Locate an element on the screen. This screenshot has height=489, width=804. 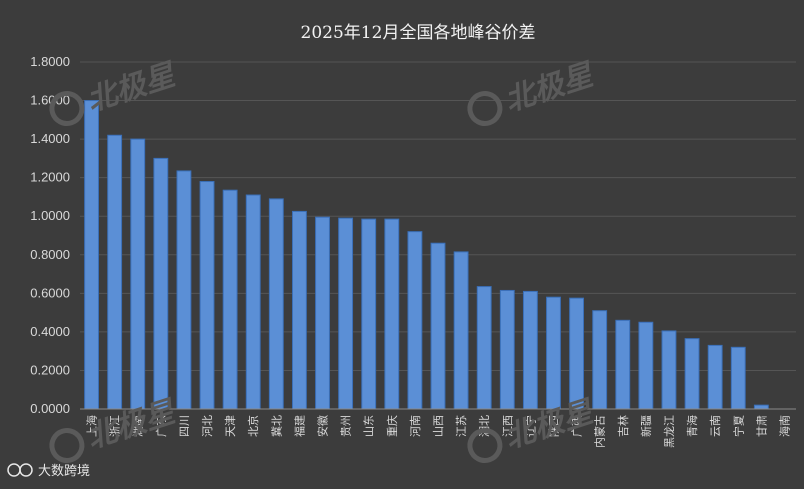
source-label: 大数跨境 is located at coordinates (64, 471).